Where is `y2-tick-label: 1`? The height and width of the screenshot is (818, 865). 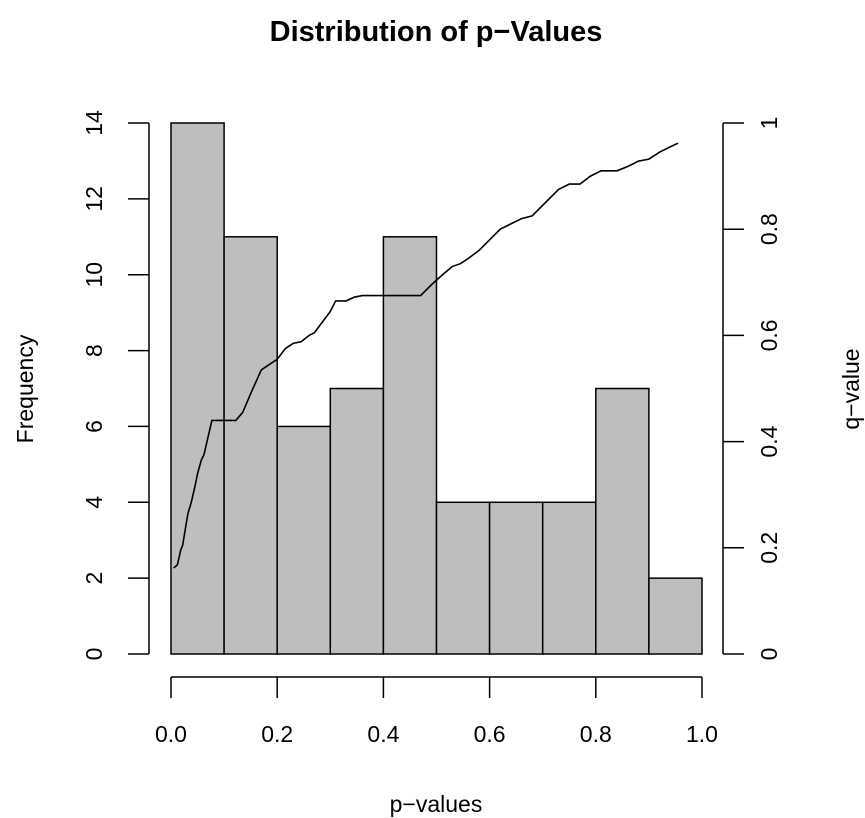
y2-tick-label: 1 is located at coordinates (769, 123).